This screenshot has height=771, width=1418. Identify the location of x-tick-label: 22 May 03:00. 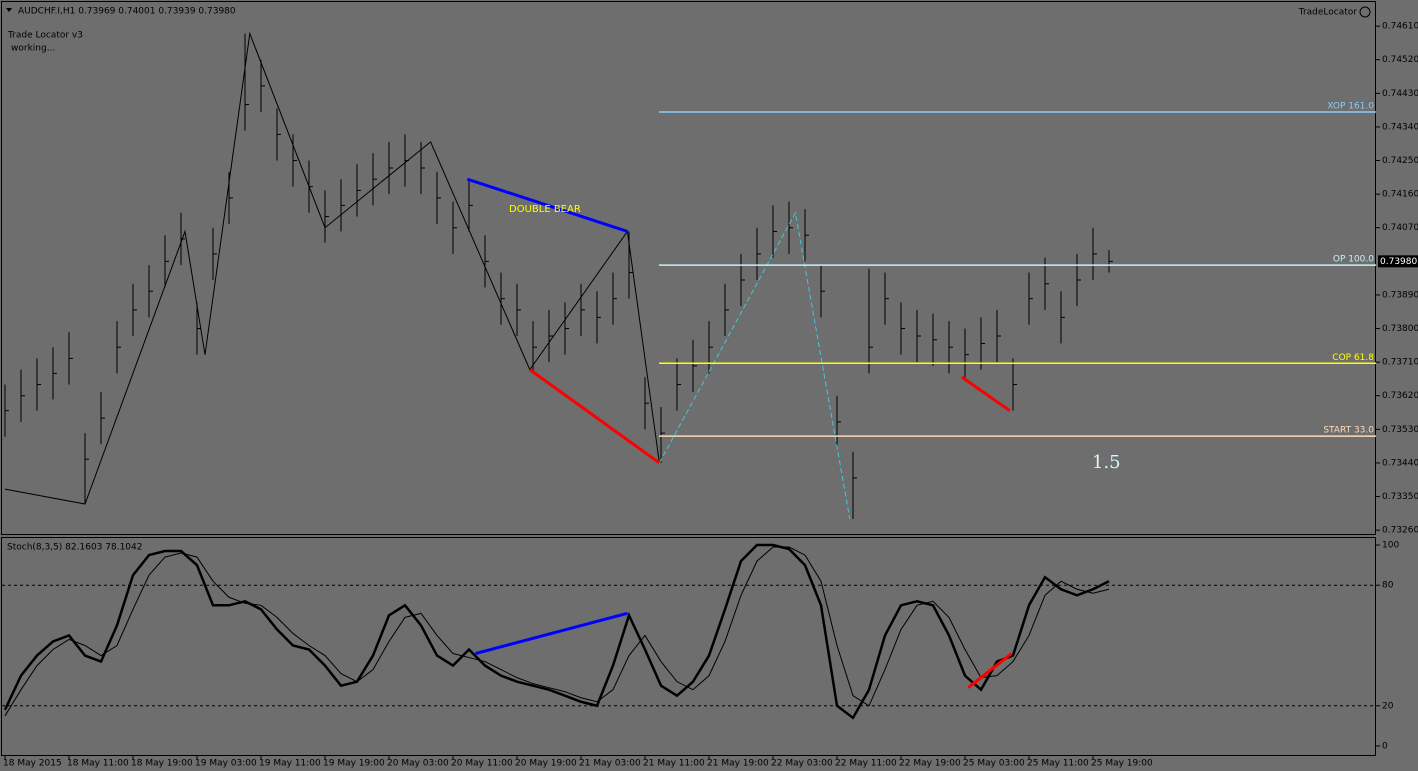
(802, 764).